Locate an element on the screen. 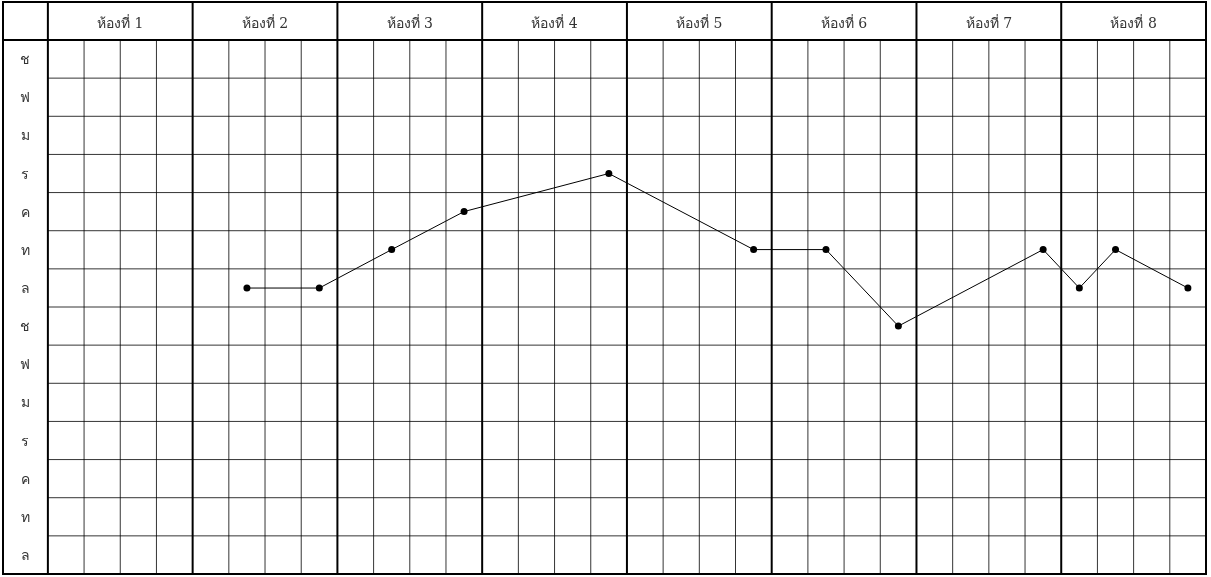 This screenshot has height=577, width=1211. annotation: ช is located at coordinates (25, 326).